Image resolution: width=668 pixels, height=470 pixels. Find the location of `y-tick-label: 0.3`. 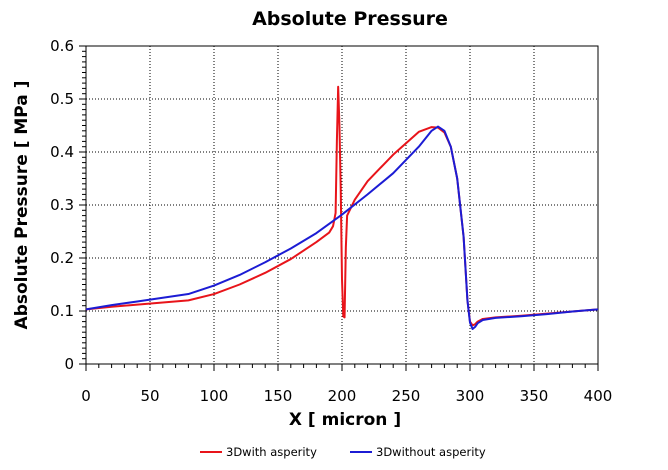

y-tick-label: 0.3 is located at coordinates (62, 205).